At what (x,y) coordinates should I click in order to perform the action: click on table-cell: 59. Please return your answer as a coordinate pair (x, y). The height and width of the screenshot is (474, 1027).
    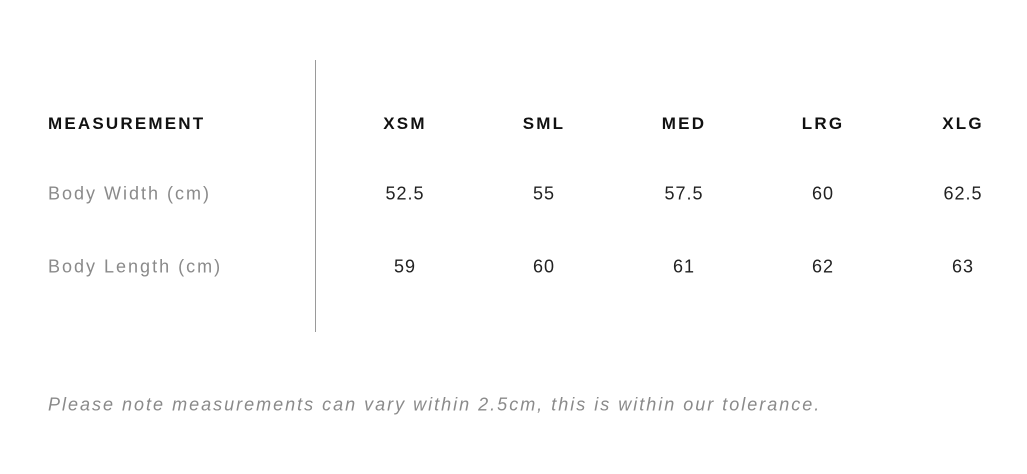
    Looking at the image, I should click on (405, 266).